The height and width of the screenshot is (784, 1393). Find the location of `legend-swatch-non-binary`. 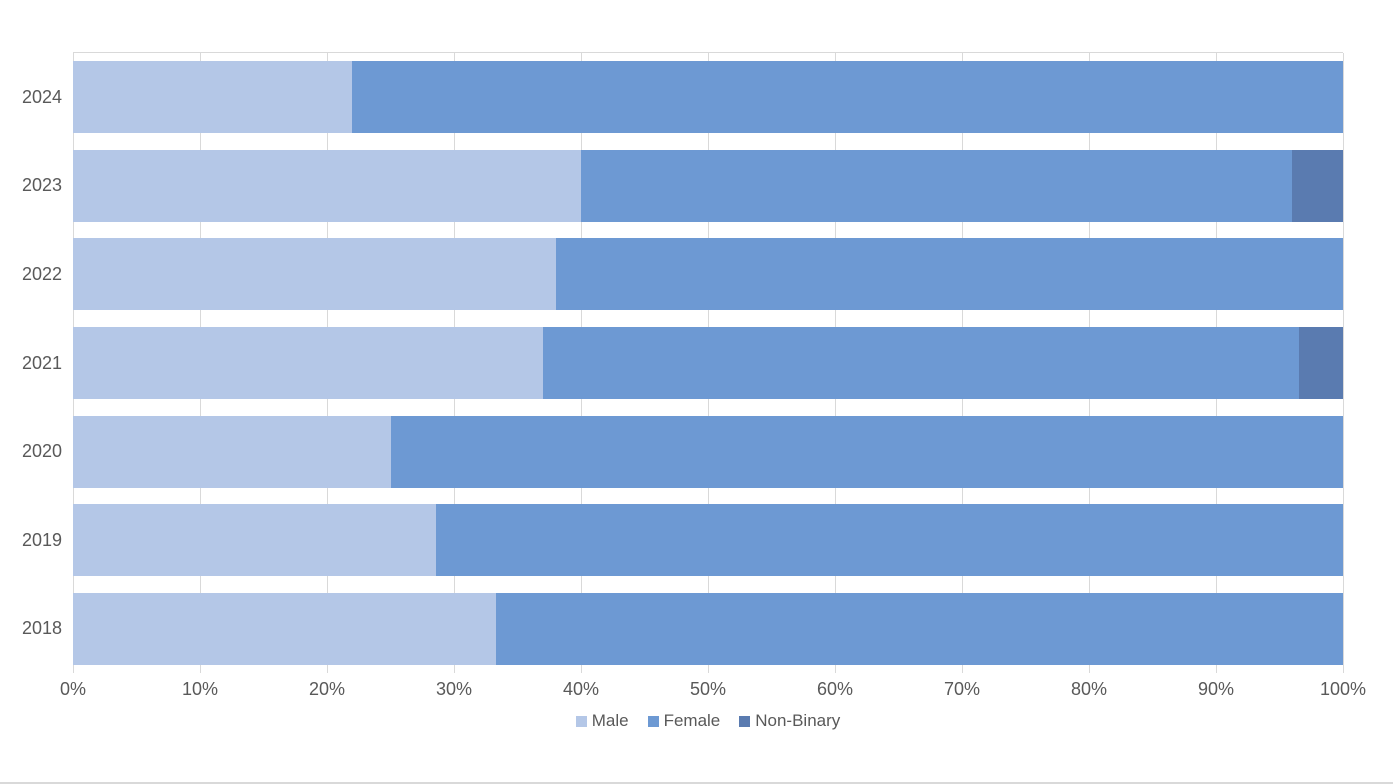

legend-swatch-non-binary is located at coordinates (745, 721).